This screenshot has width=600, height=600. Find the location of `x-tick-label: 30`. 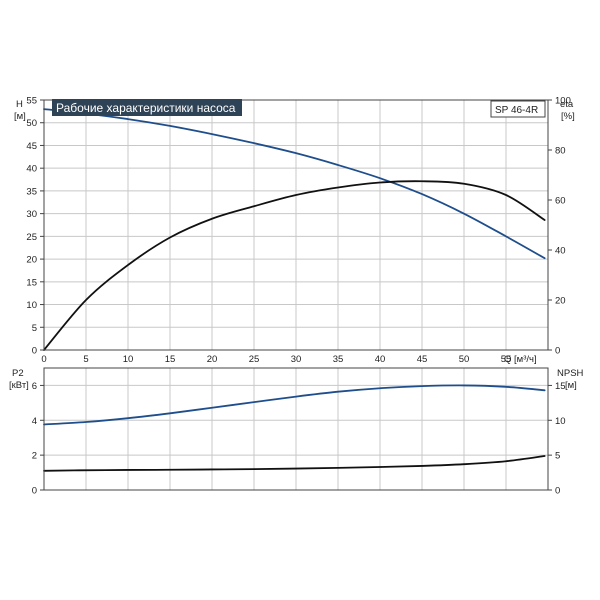

x-tick-label: 30 is located at coordinates (296, 359).